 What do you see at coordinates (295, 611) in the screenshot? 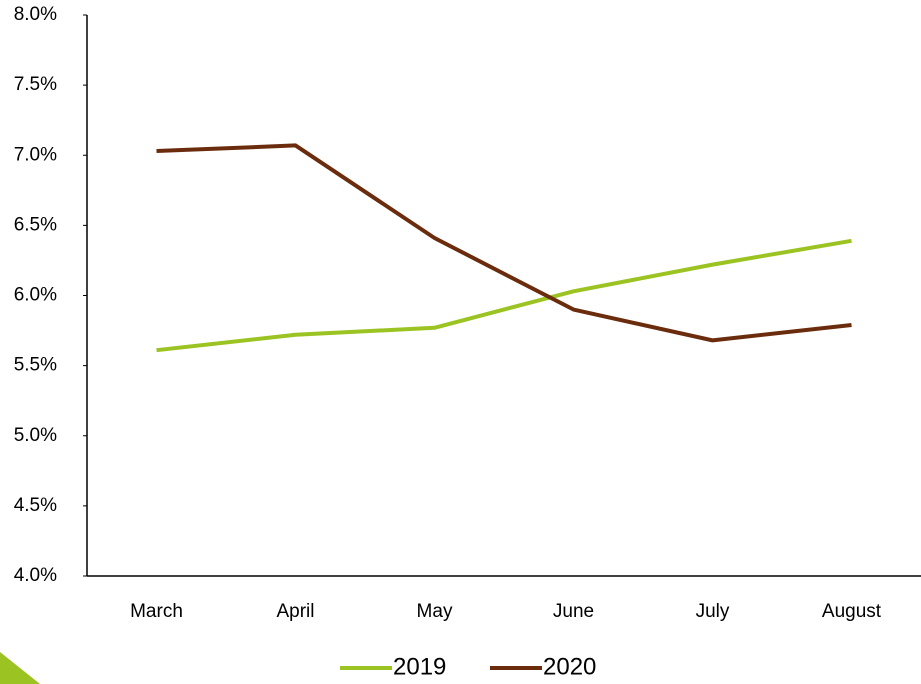
I see `x-tick-label: April` at bounding box center [295, 611].